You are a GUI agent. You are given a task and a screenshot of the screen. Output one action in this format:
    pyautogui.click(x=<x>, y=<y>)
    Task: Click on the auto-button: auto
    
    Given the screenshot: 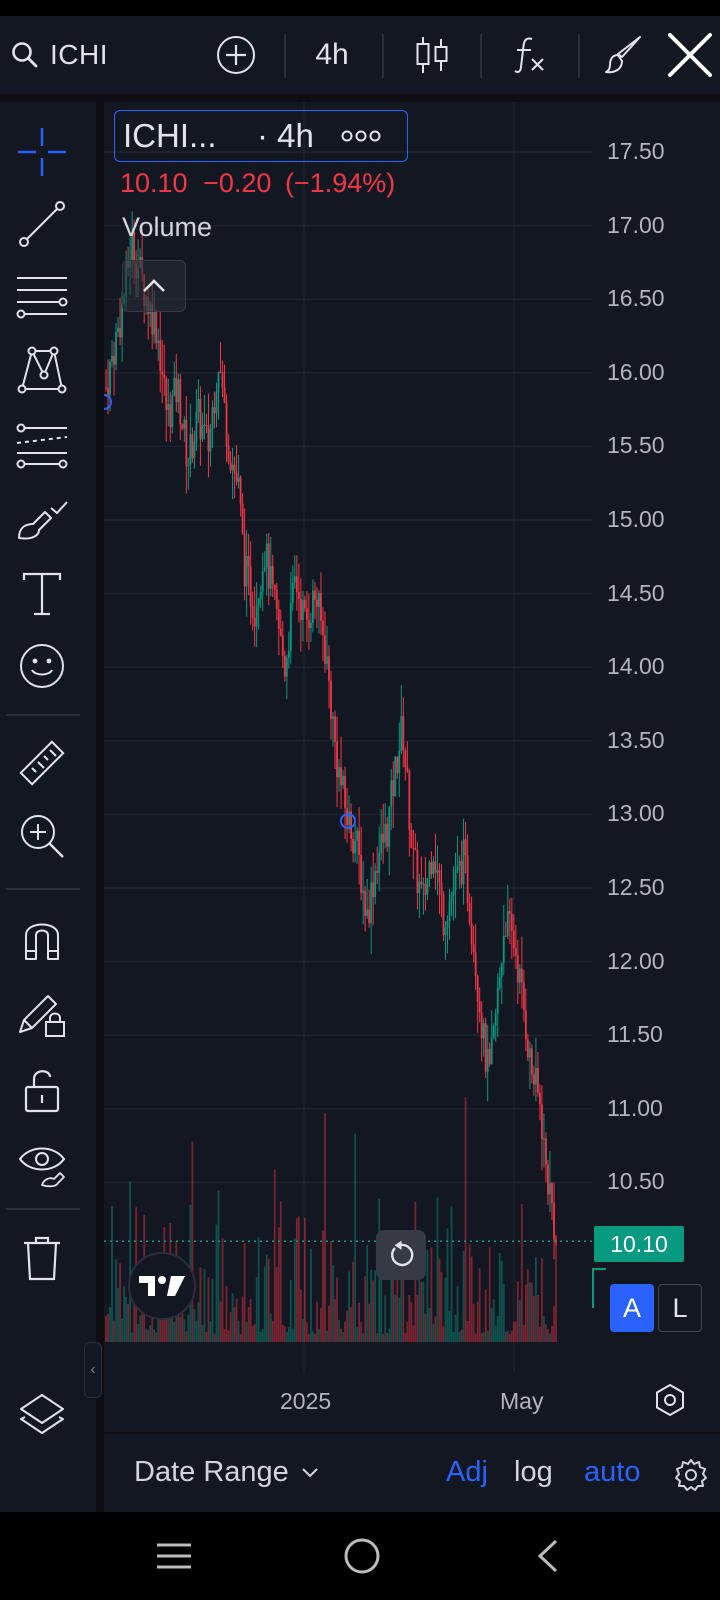 What is the action you would take?
    pyautogui.click(x=612, y=1472)
    